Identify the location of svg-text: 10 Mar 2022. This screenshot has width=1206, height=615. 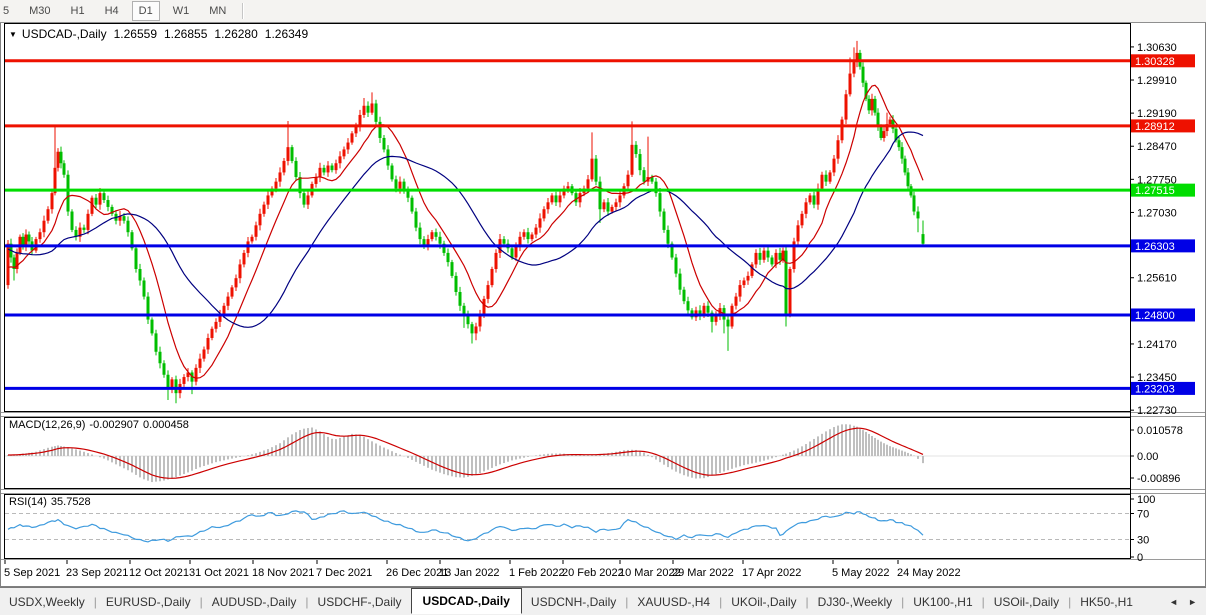
(650, 573).